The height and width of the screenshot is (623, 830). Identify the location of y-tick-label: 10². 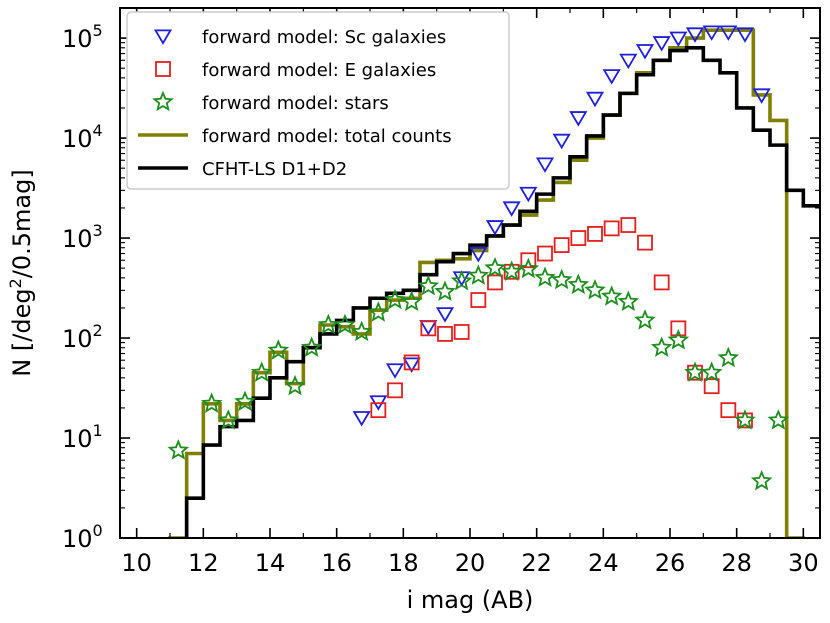
(82, 337).